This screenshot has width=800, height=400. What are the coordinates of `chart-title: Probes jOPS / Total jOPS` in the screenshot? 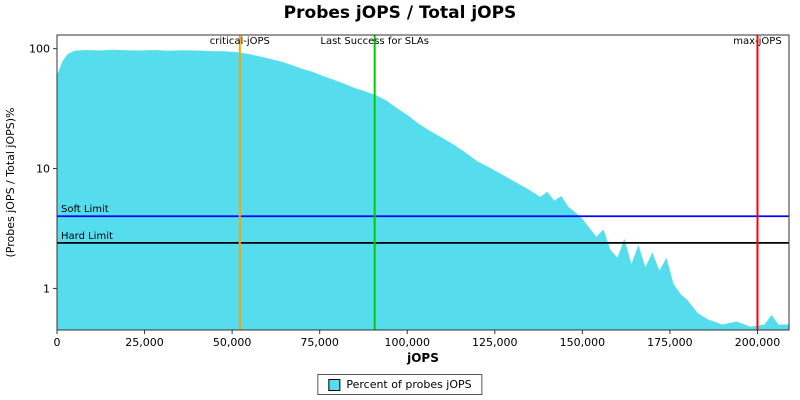 It's located at (400, 13).